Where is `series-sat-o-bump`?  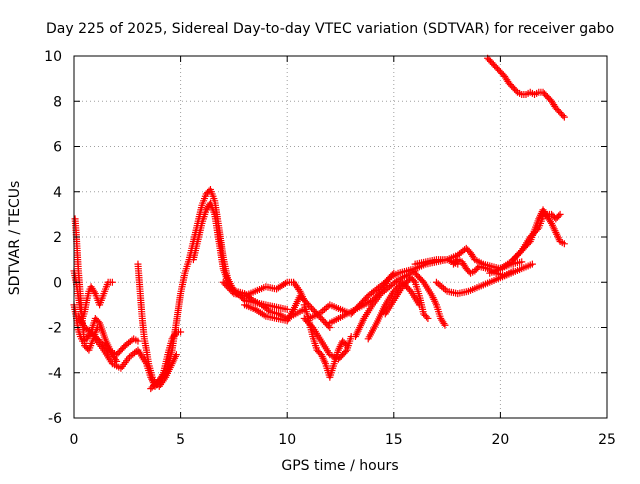 series-sat-o-bump is located at coordinates (385, 304).